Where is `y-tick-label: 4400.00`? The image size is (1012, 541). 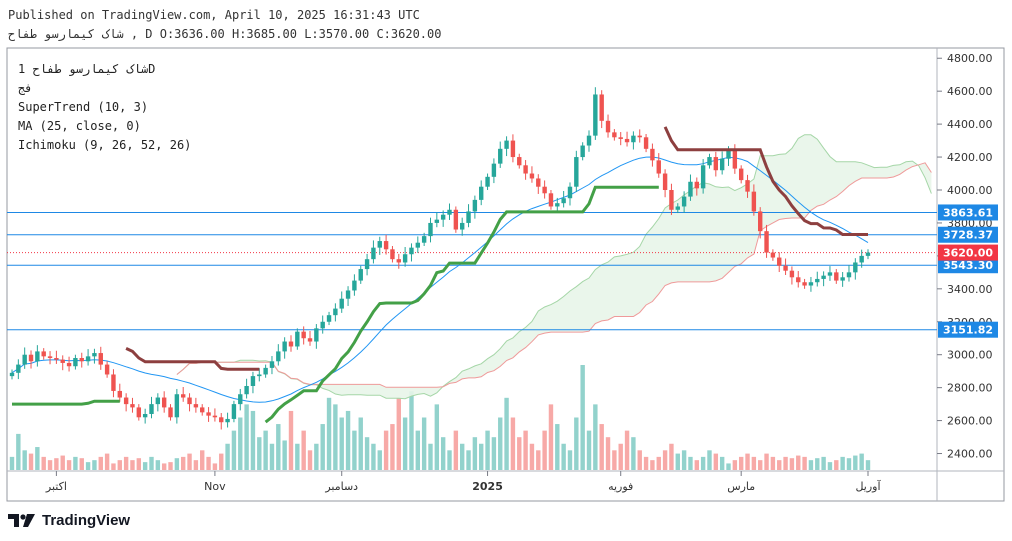 y-tick-label: 4400.00 is located at coordinates (970, 124).